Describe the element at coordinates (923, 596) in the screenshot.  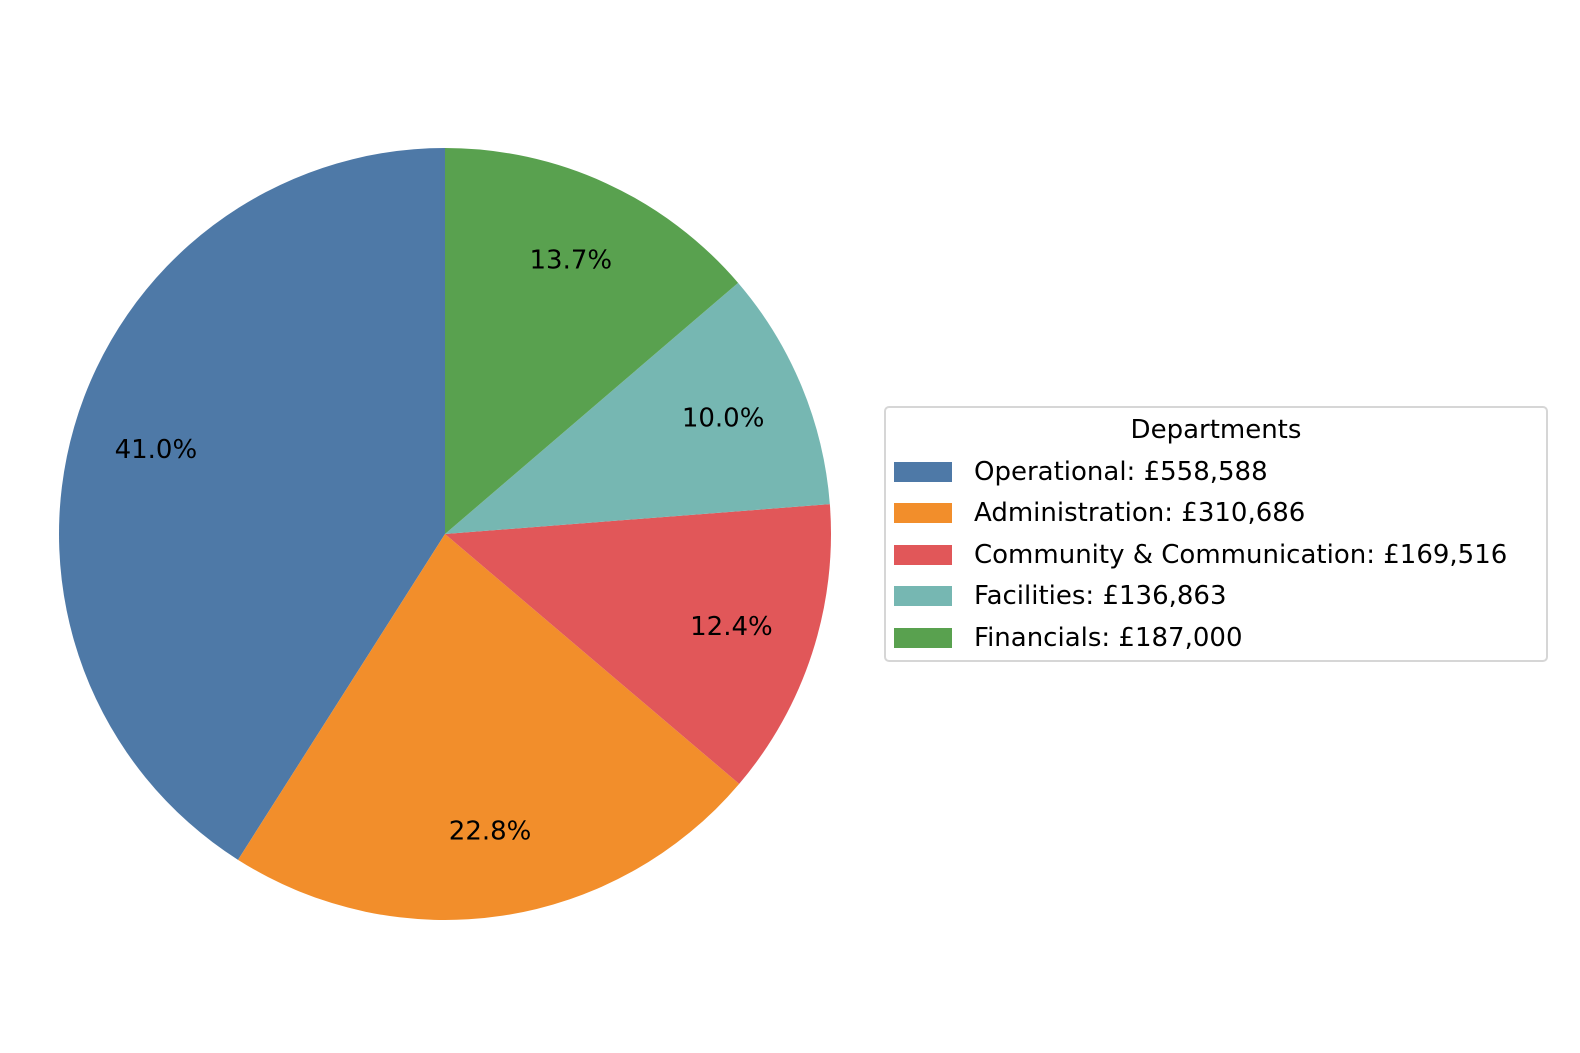
I see `legend-swatch-facilities` at that location.